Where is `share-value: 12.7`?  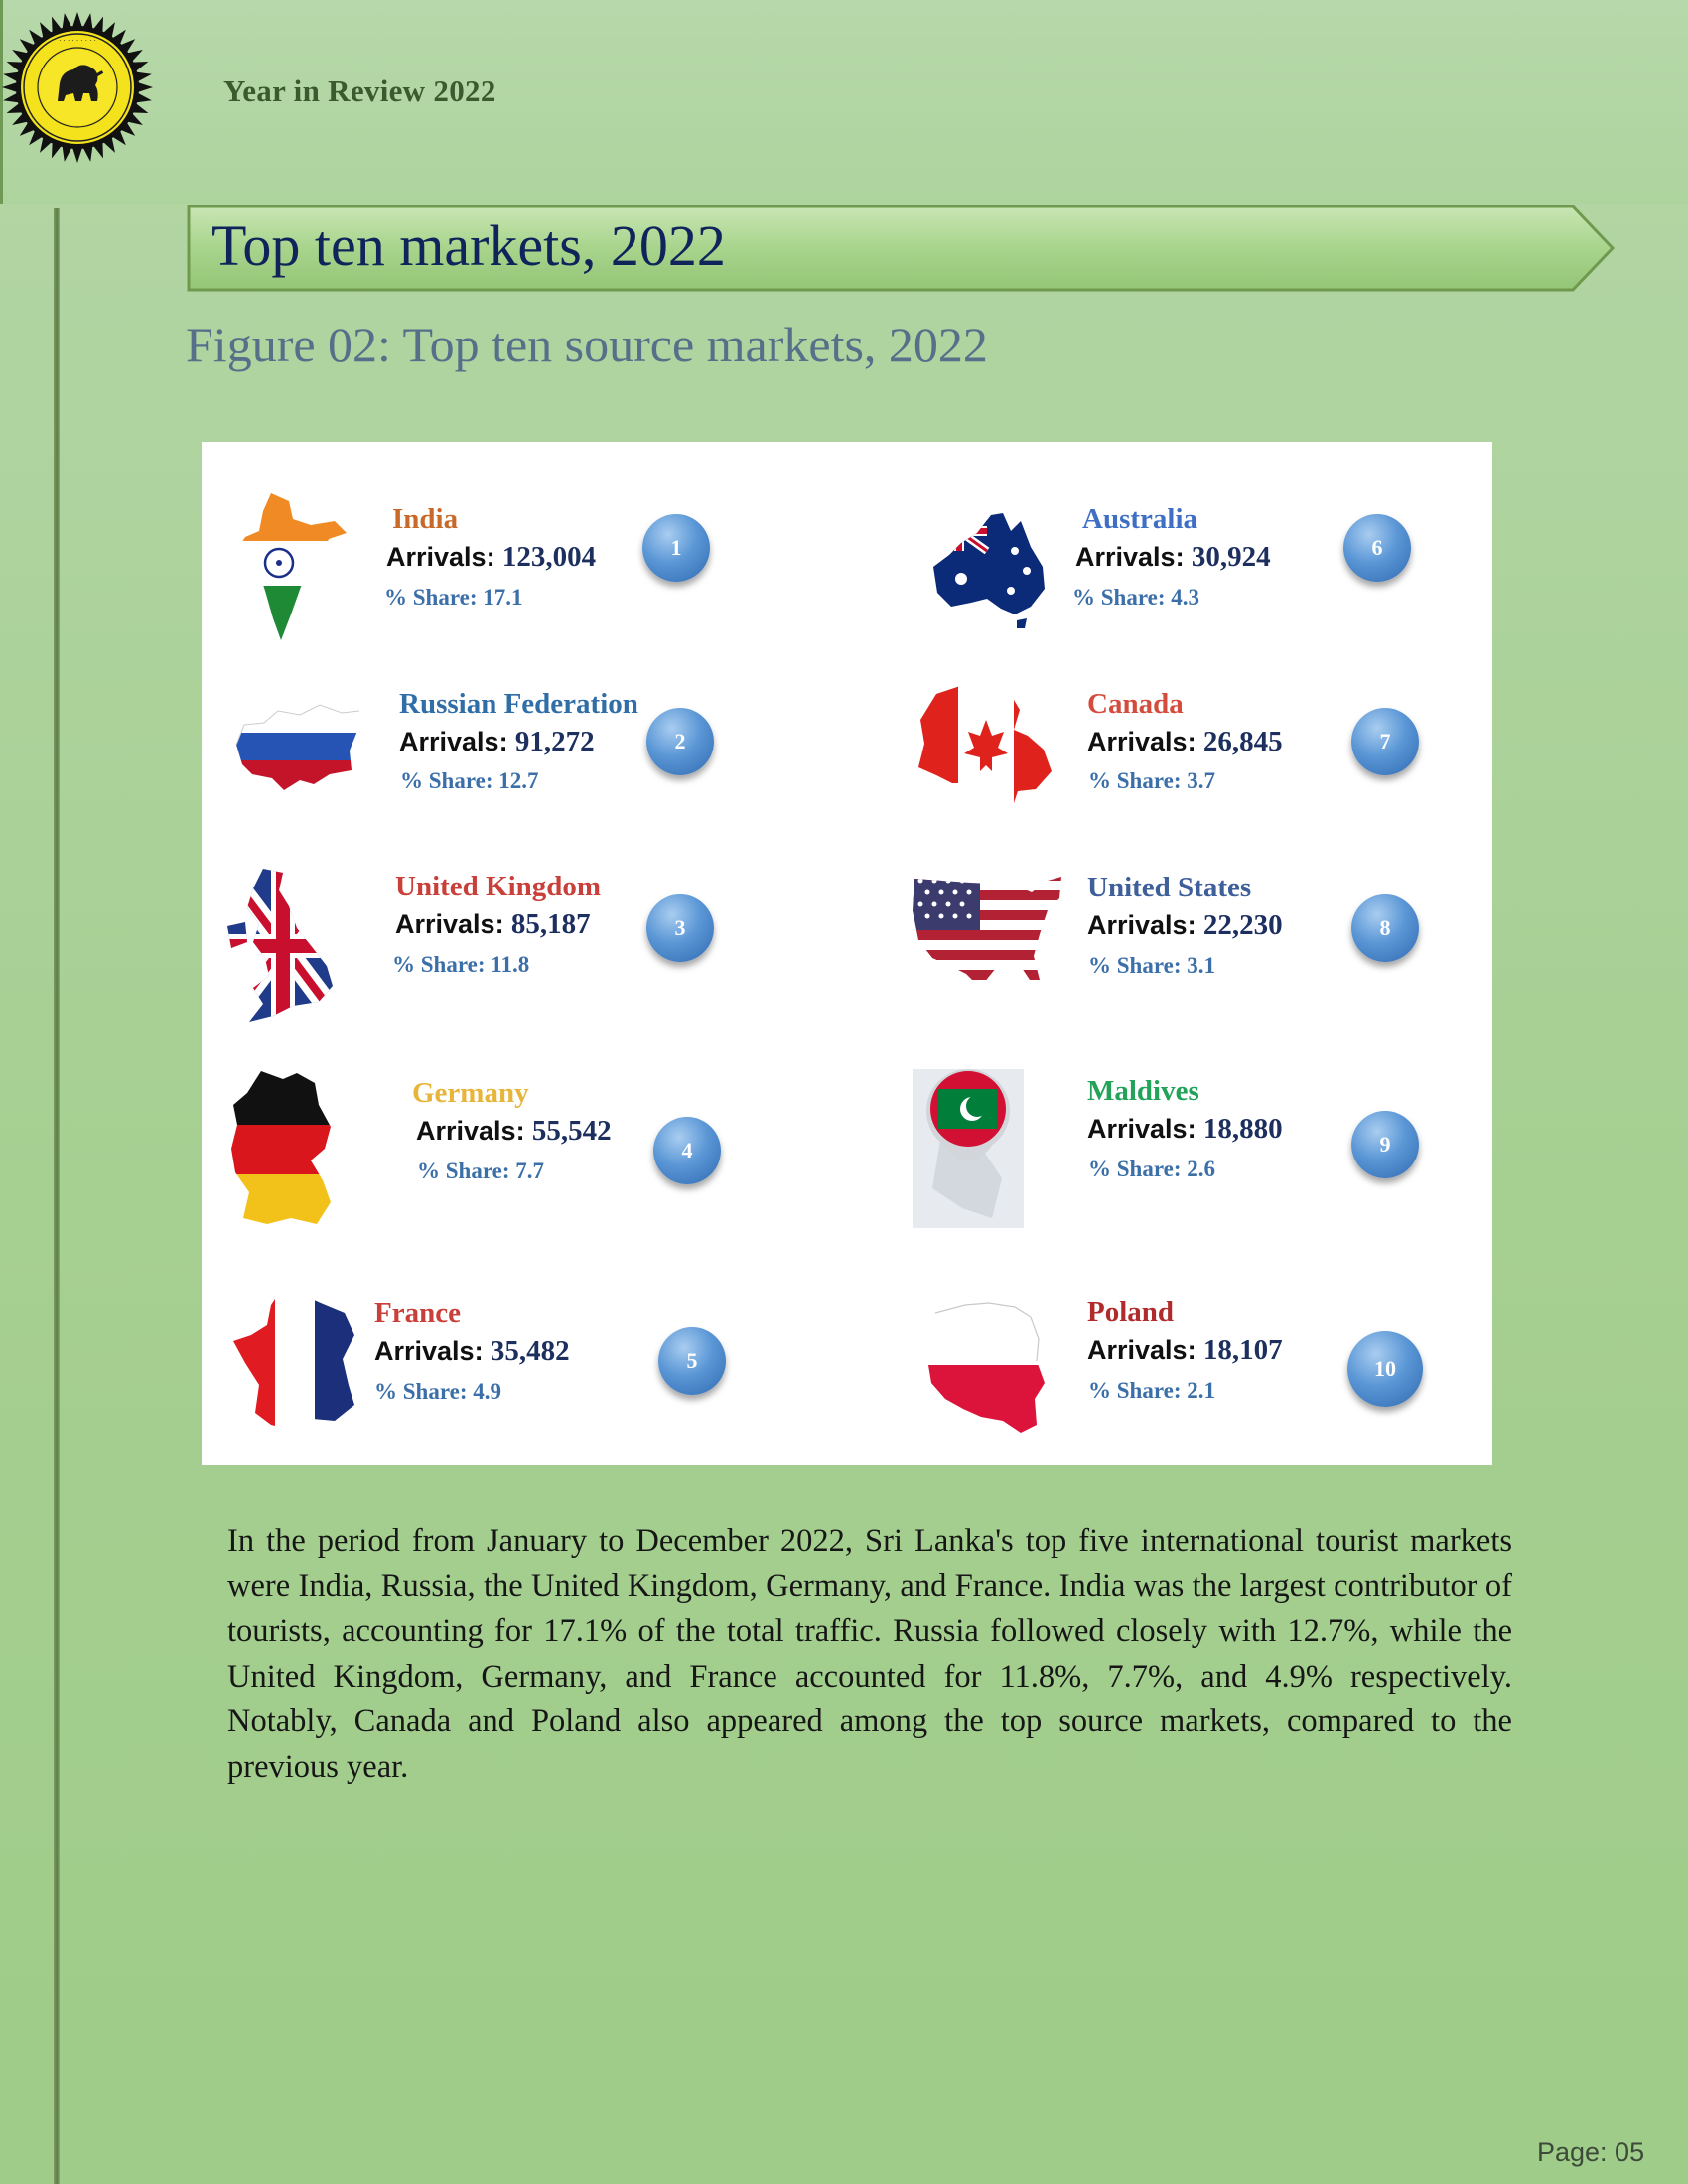
share-value: 12.7 is located at coordinates (518, 780).